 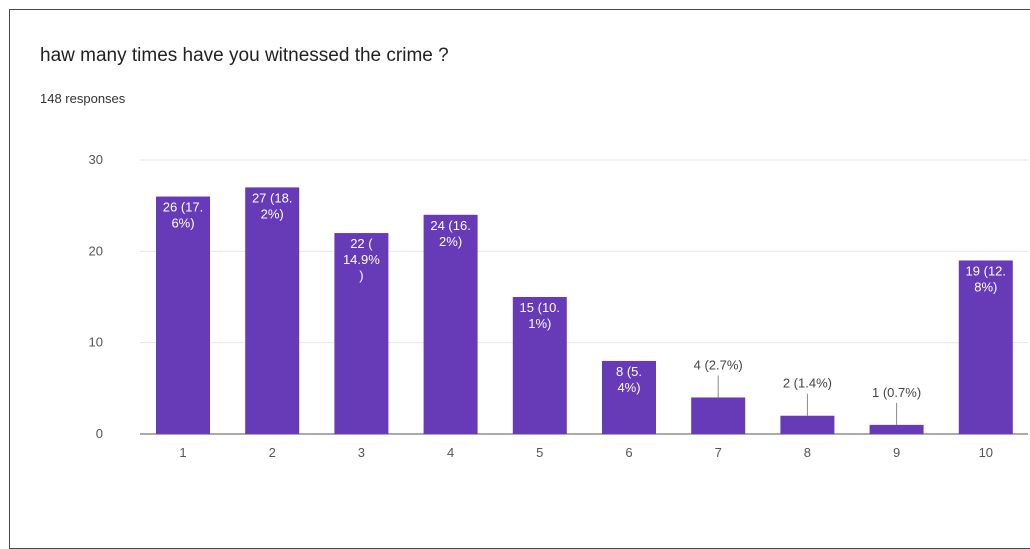 I want to click on data-label: 26 (17., so click(x=183, y=207).